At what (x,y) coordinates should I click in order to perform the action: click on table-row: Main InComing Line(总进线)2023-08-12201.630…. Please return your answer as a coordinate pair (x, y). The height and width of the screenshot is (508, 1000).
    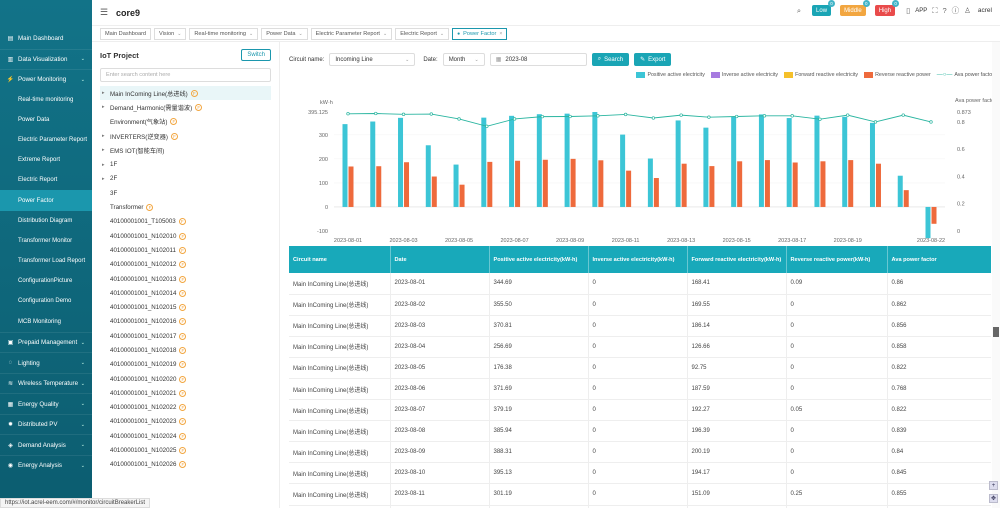
    Looking at the image, I should click on (640, 506).